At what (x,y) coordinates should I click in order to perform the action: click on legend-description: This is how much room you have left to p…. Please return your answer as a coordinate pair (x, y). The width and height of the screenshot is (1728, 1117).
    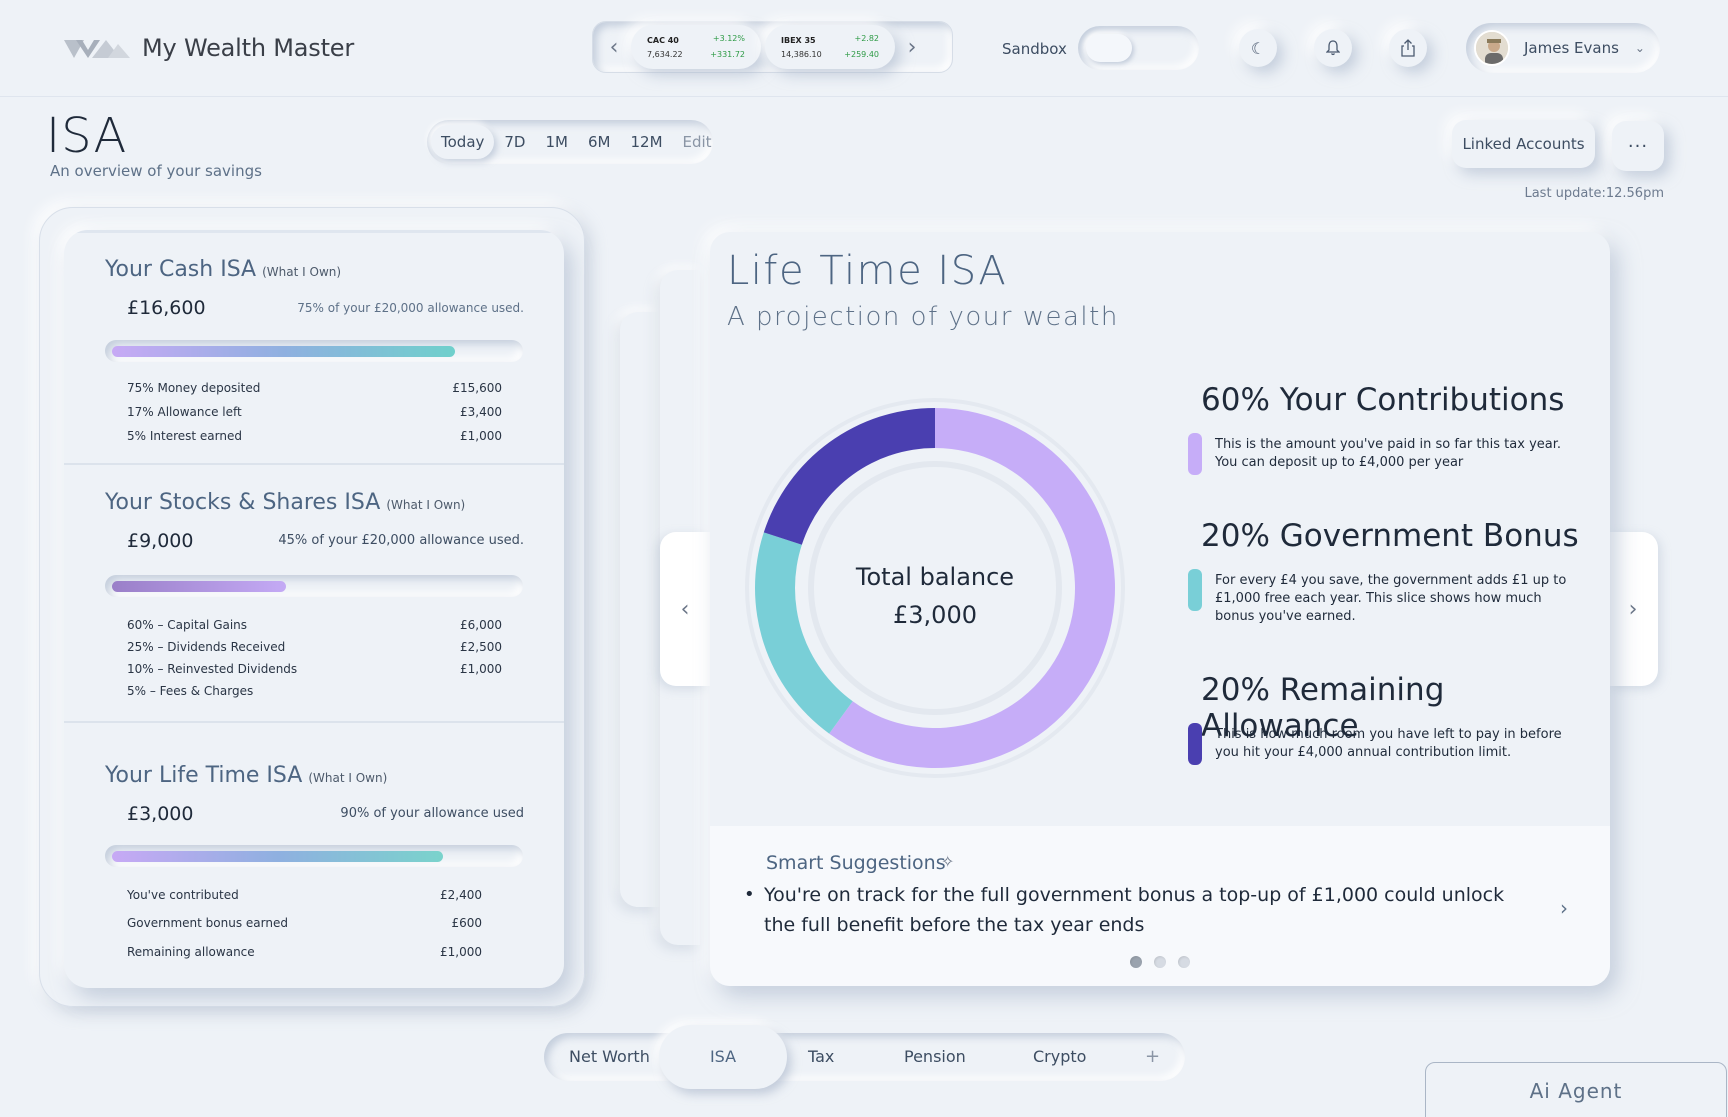
    Looking at the image, I should click on (1388, 743).